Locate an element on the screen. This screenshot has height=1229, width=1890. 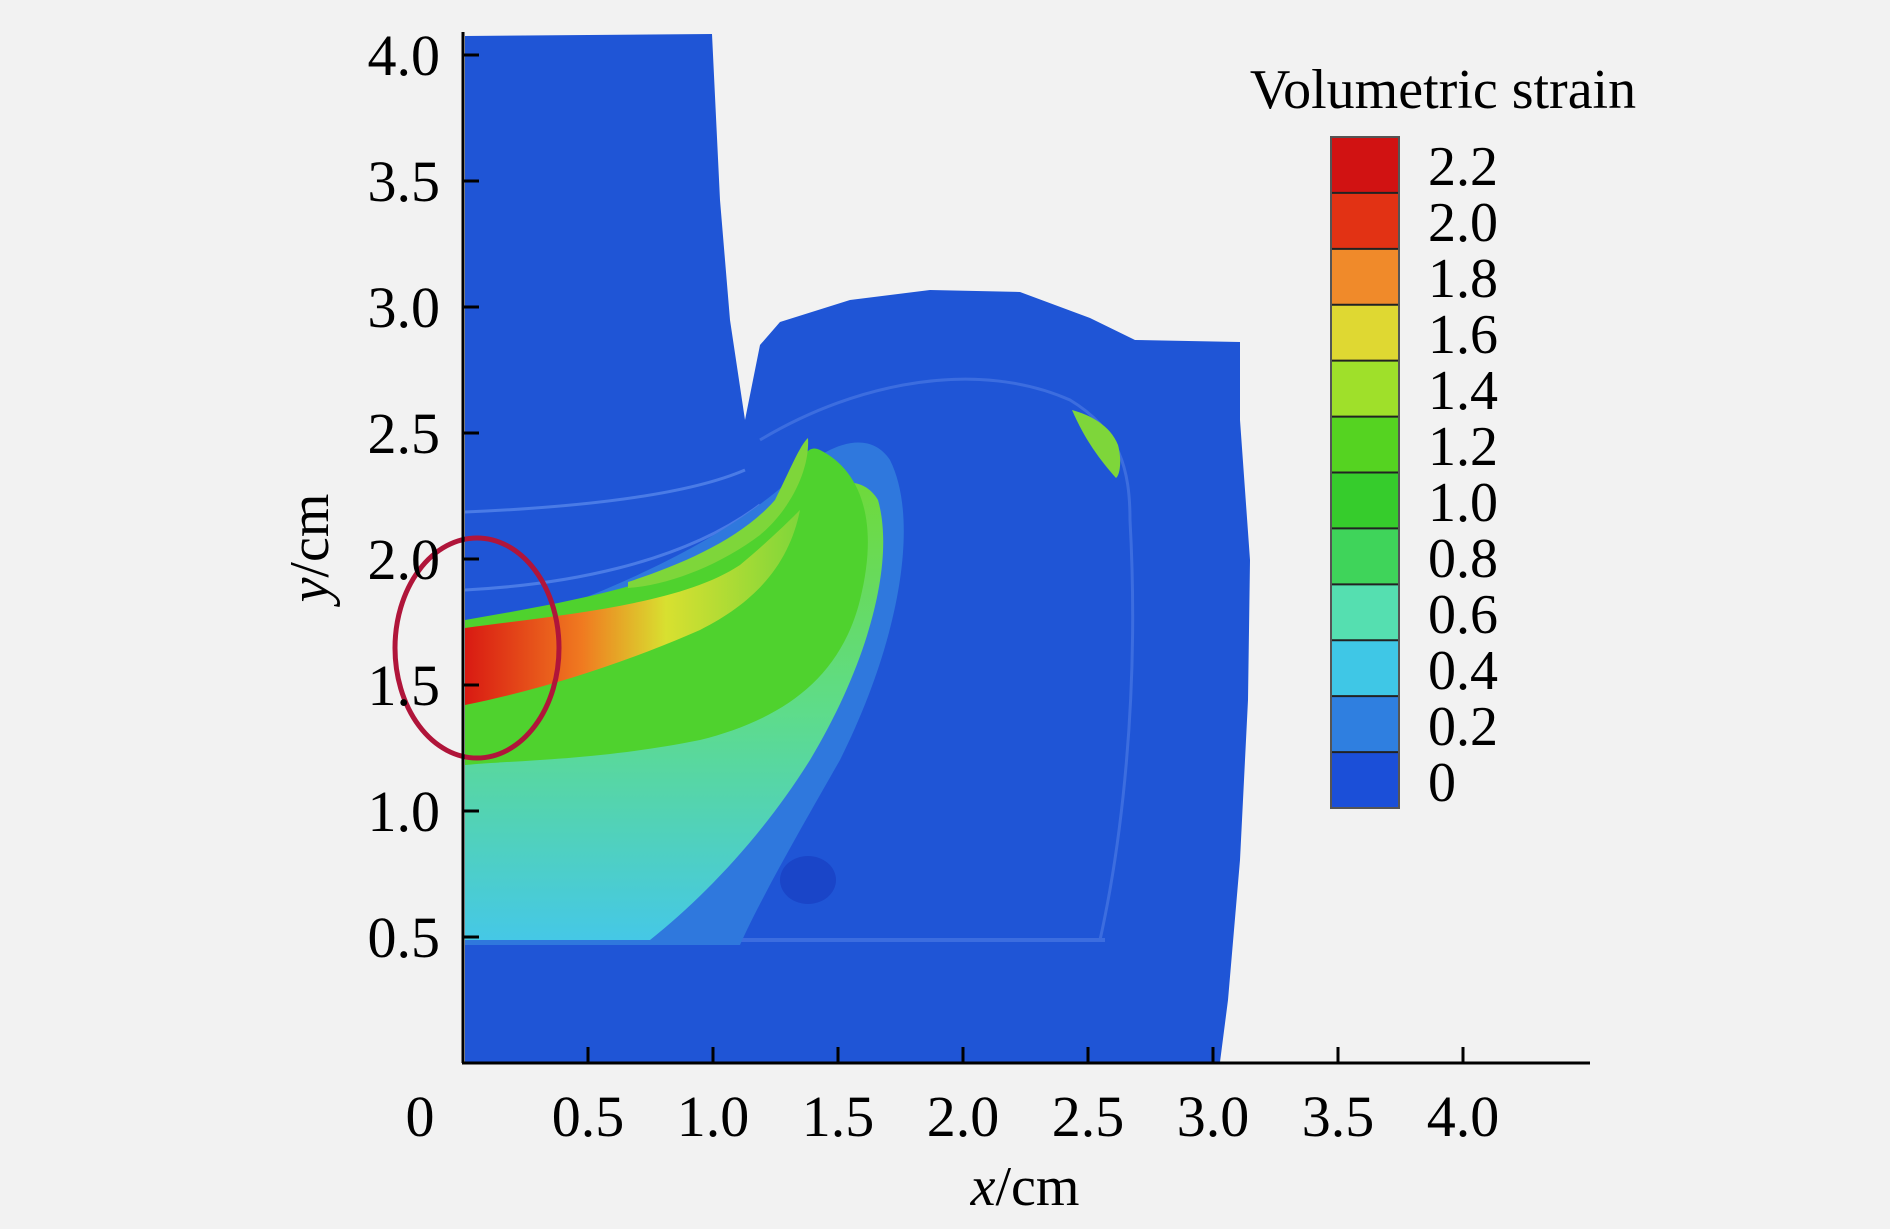
y-tick-label-3: 2.0 is located at coordinates (404, 559).